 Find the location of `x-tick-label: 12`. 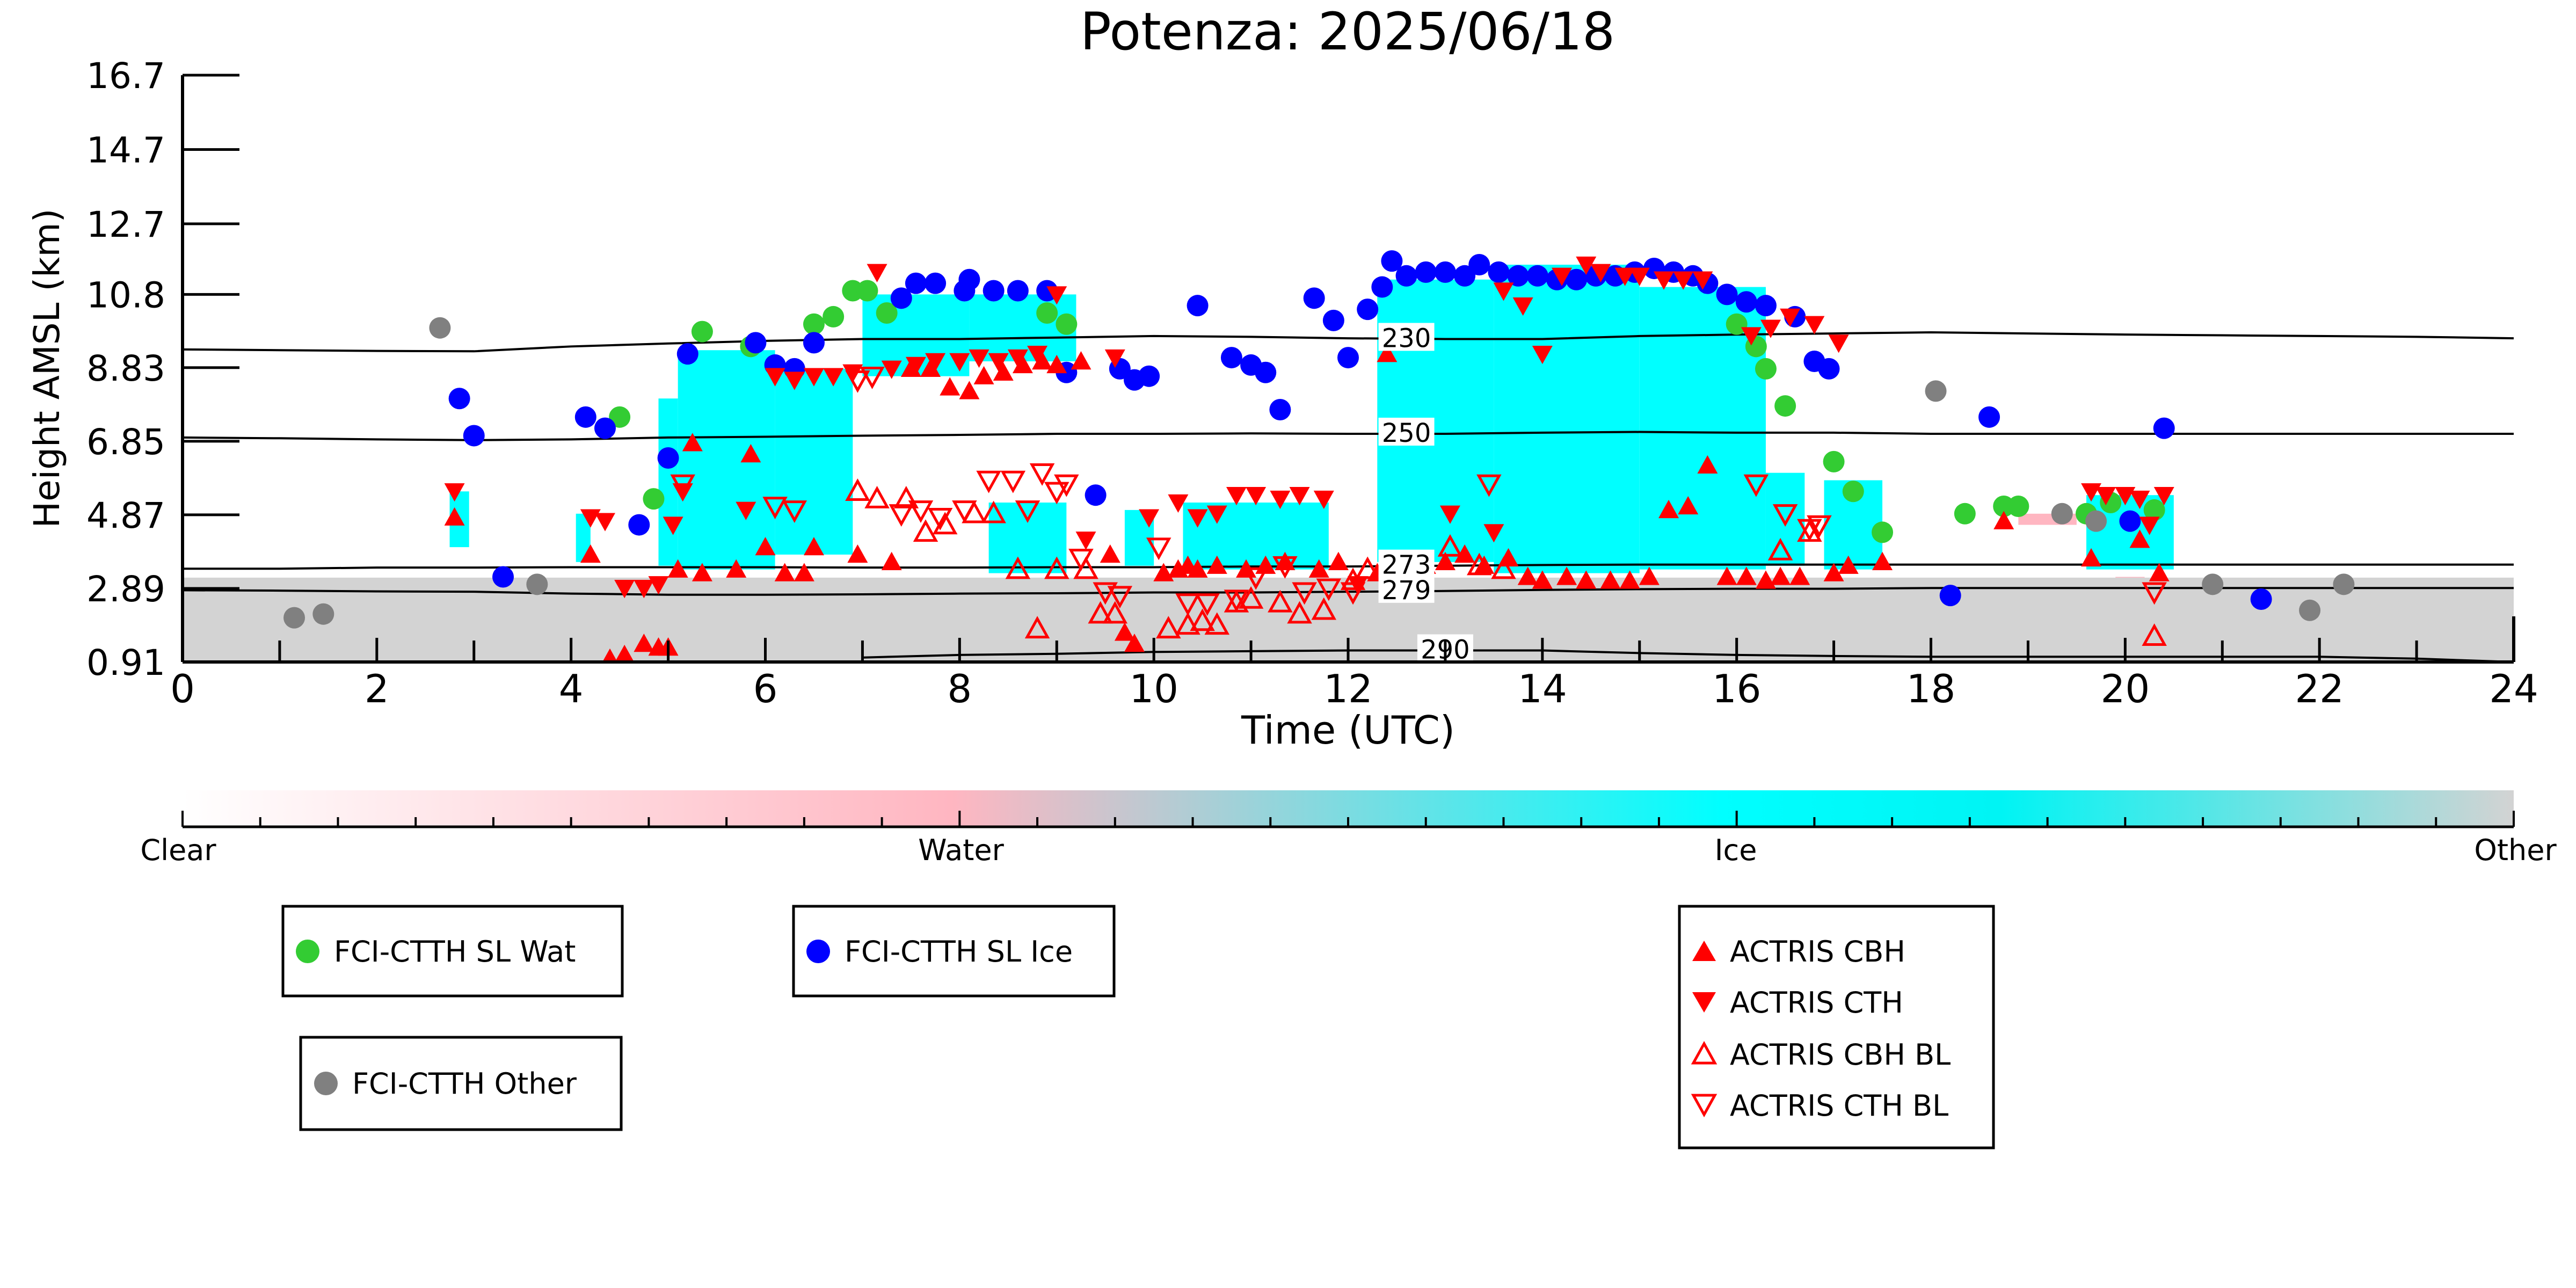

x-tick-label: 12 is located at coordinates (1348, 688).